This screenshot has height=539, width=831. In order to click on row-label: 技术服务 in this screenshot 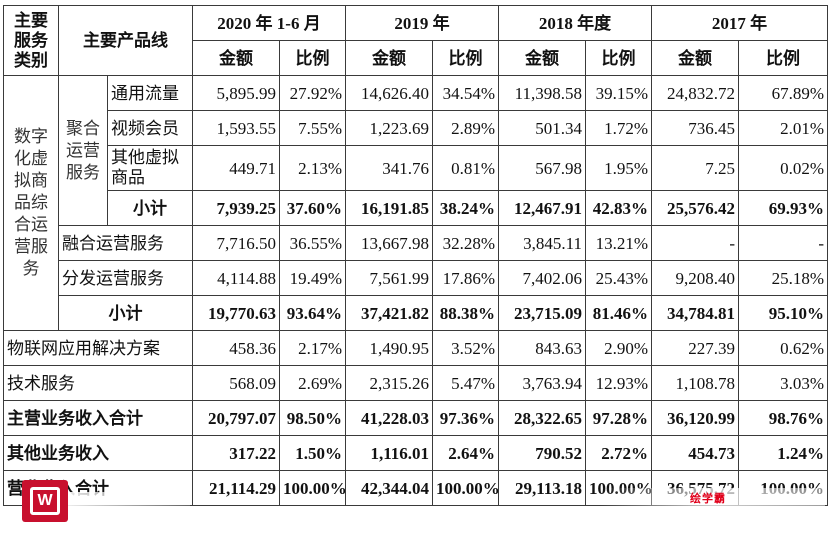, I will do `click(98, 383)`.